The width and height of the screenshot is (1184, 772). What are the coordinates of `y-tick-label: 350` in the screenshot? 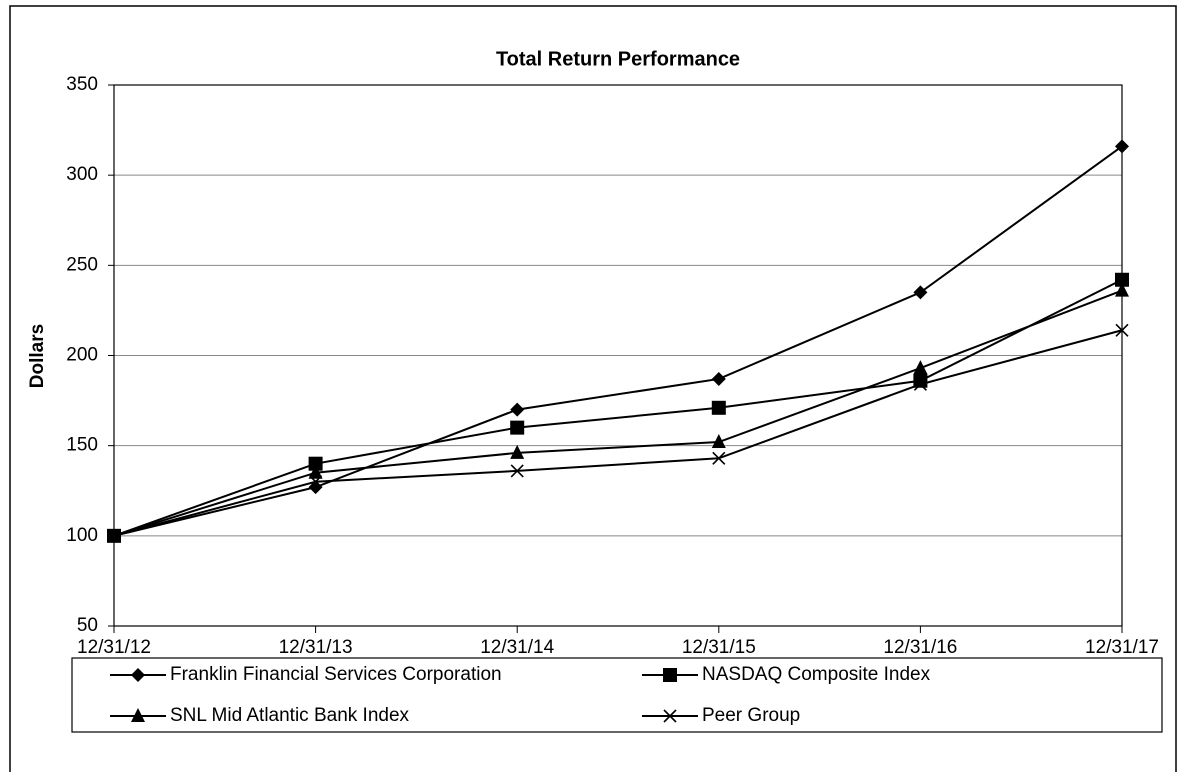 It's located at (82, 84).